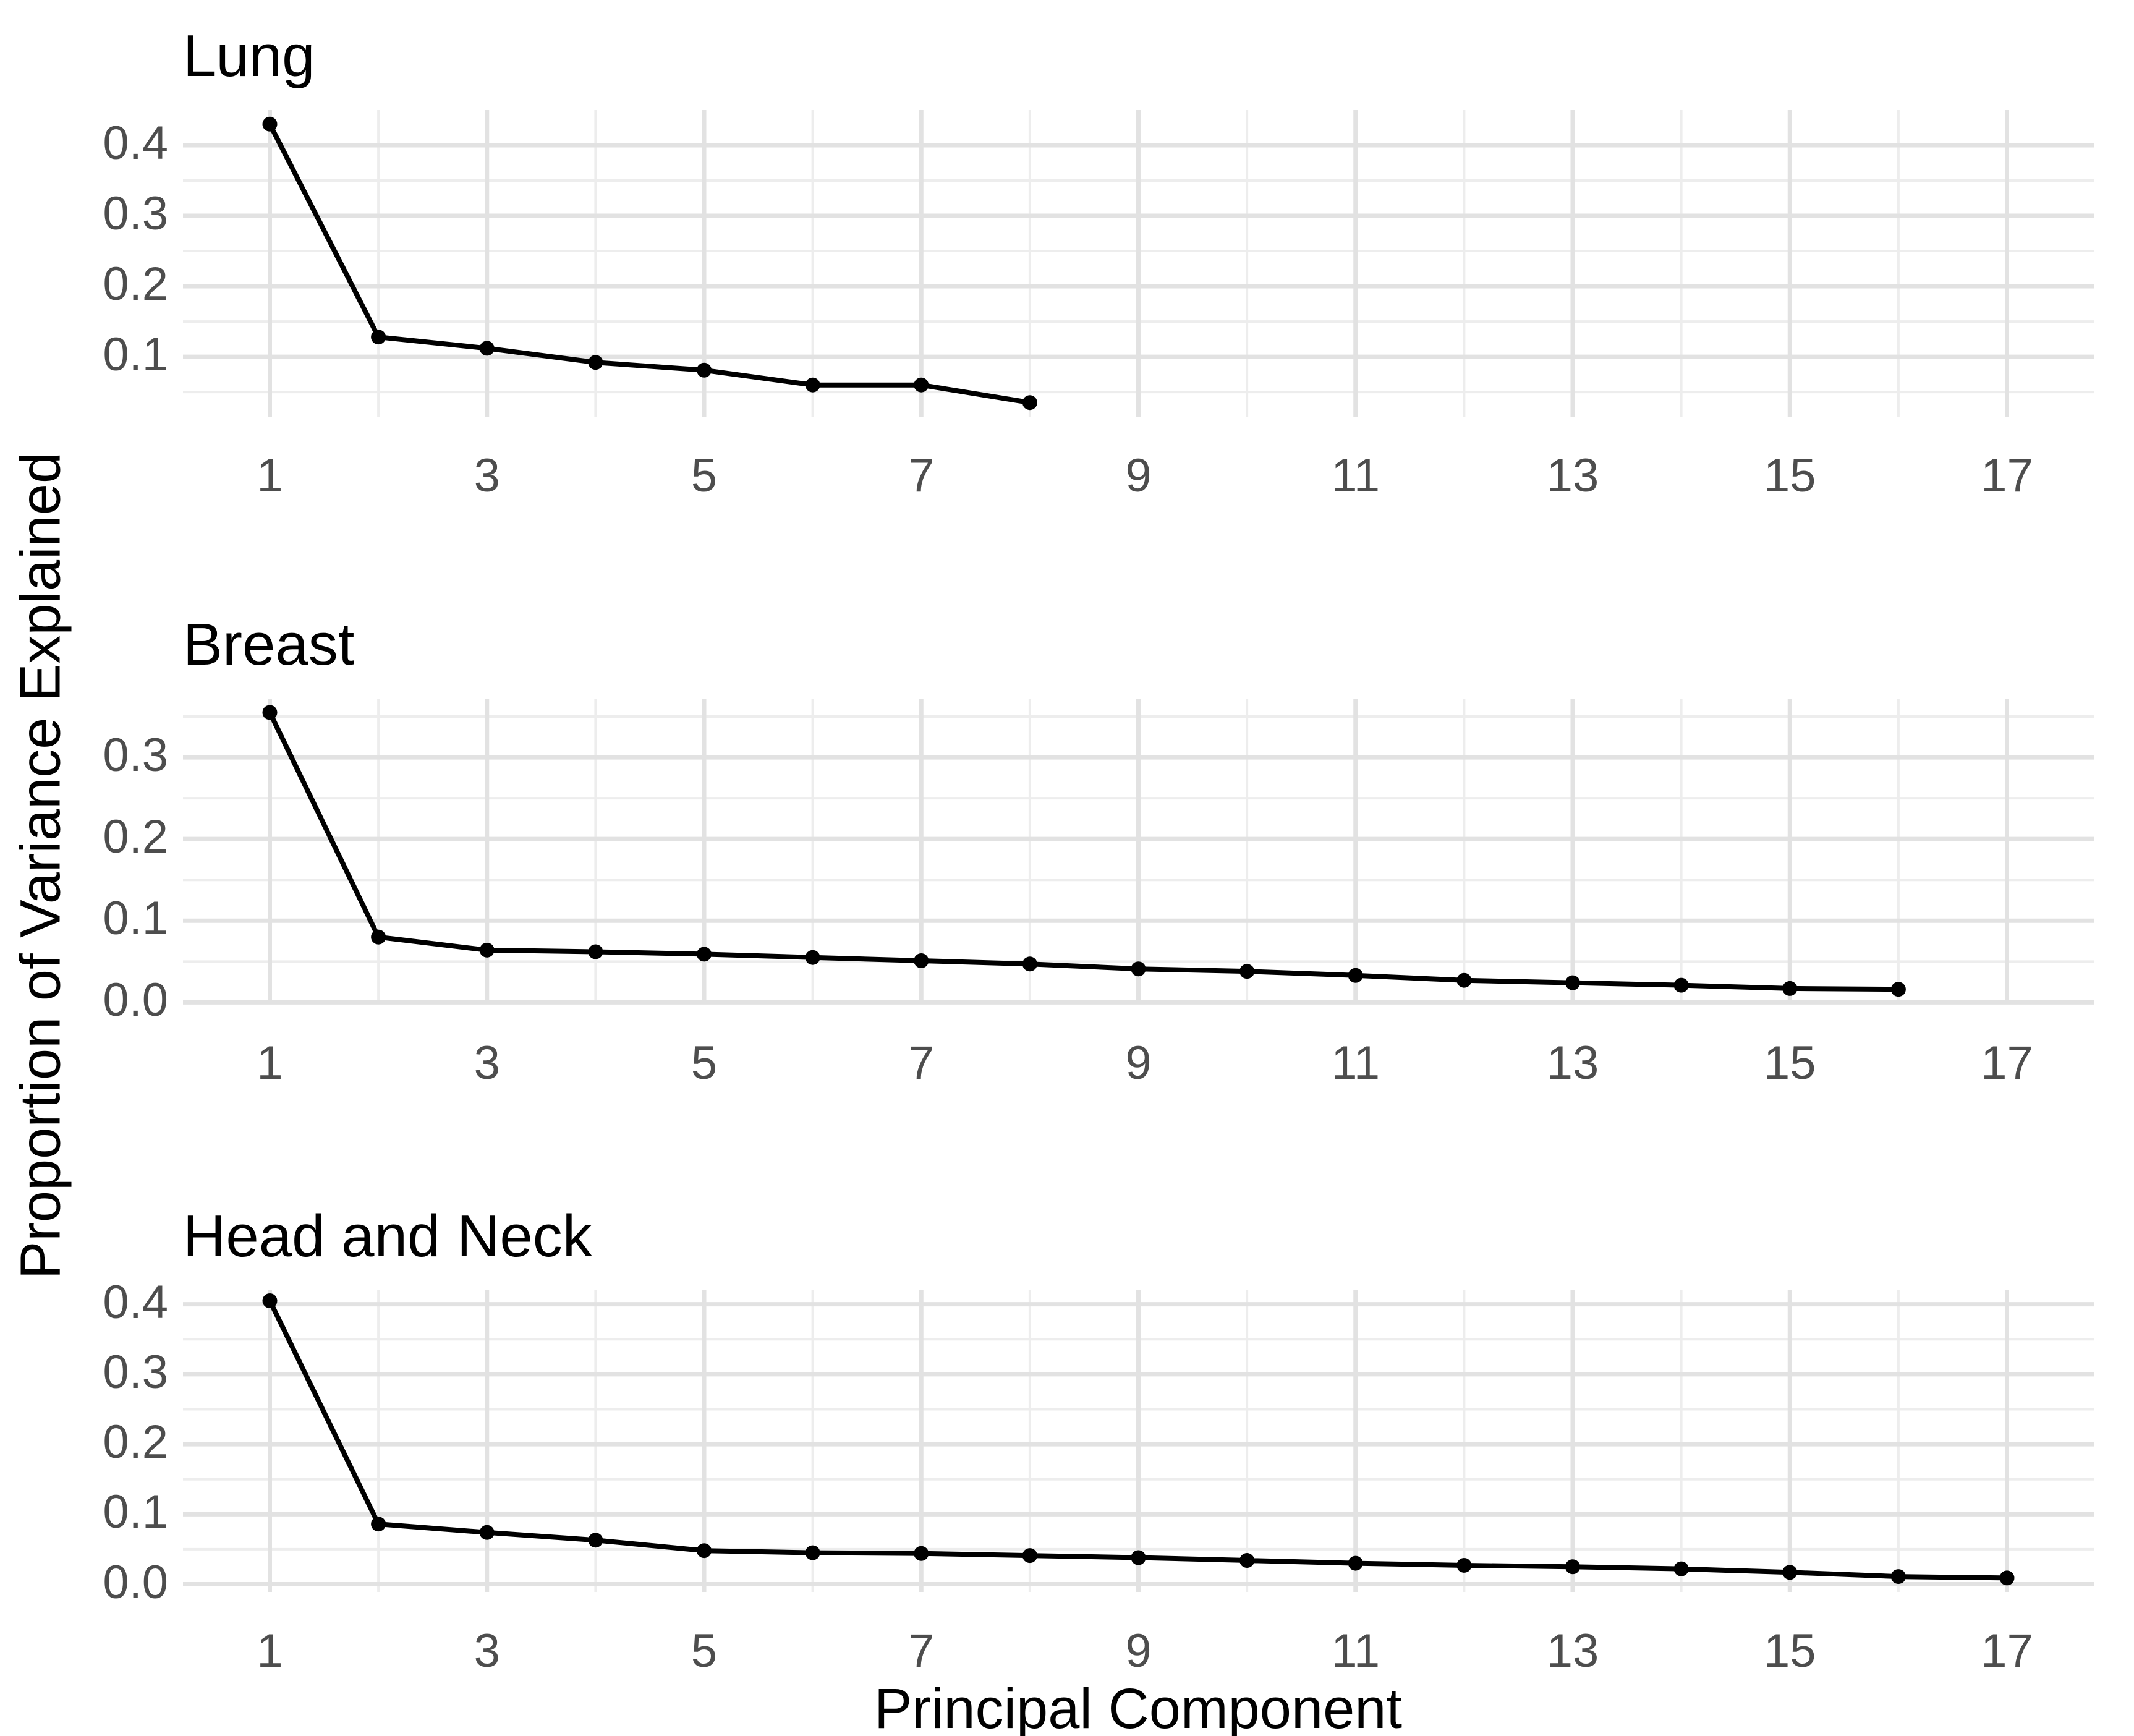  Describe the element at coordinates (1138, 1706) in the screenshot. I see `x-axis-title: Principal Component` at that location.